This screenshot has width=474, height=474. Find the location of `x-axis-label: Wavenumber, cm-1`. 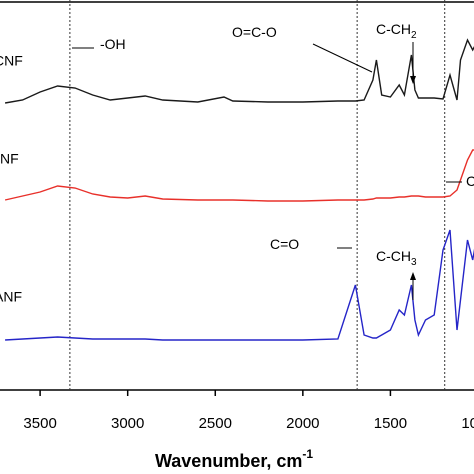

x-axis-label: Wavenumber, cm-1 is located at coordinates (234, 459).